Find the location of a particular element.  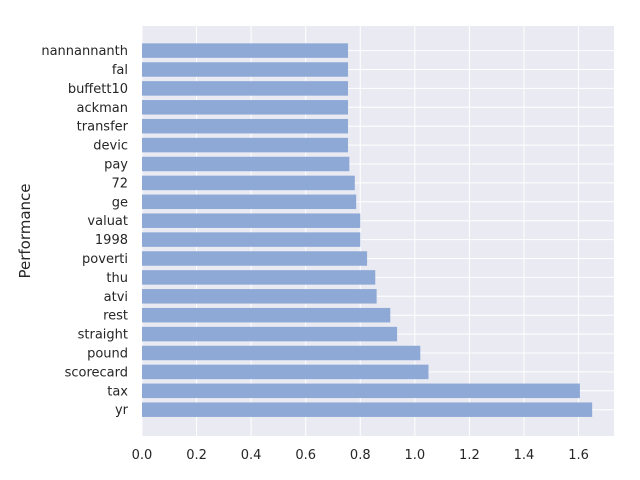

bar-pay is located at coordinates (246, 164).